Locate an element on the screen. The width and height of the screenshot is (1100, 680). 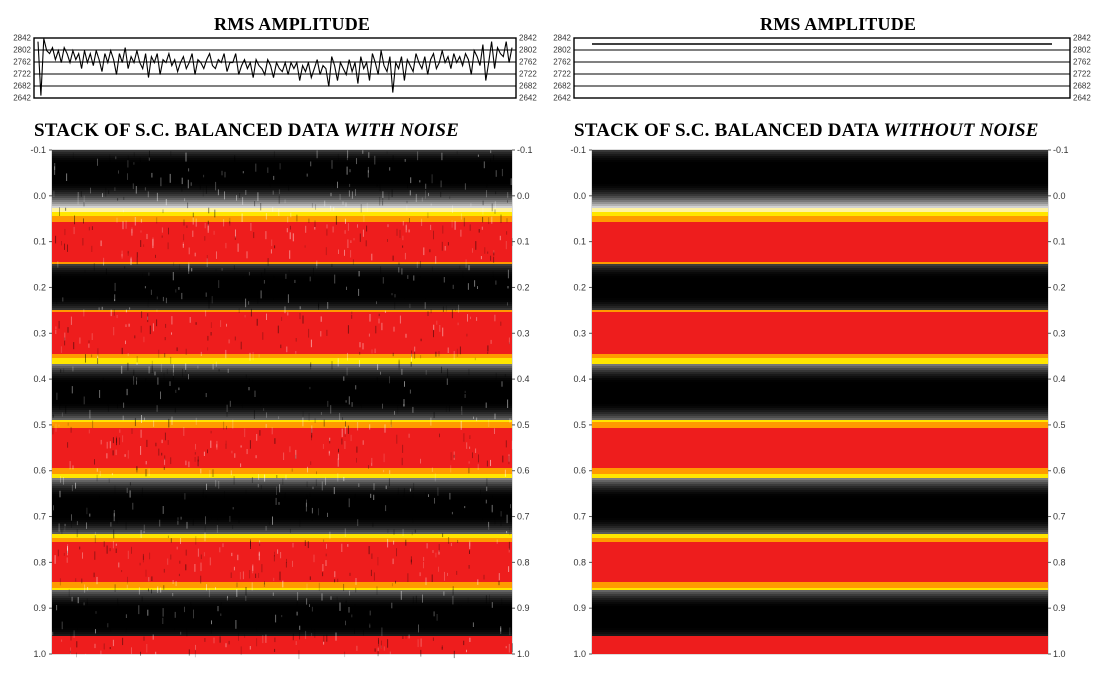
stack-tick-label-right: 0.2 is located at coordinates (523, 287).